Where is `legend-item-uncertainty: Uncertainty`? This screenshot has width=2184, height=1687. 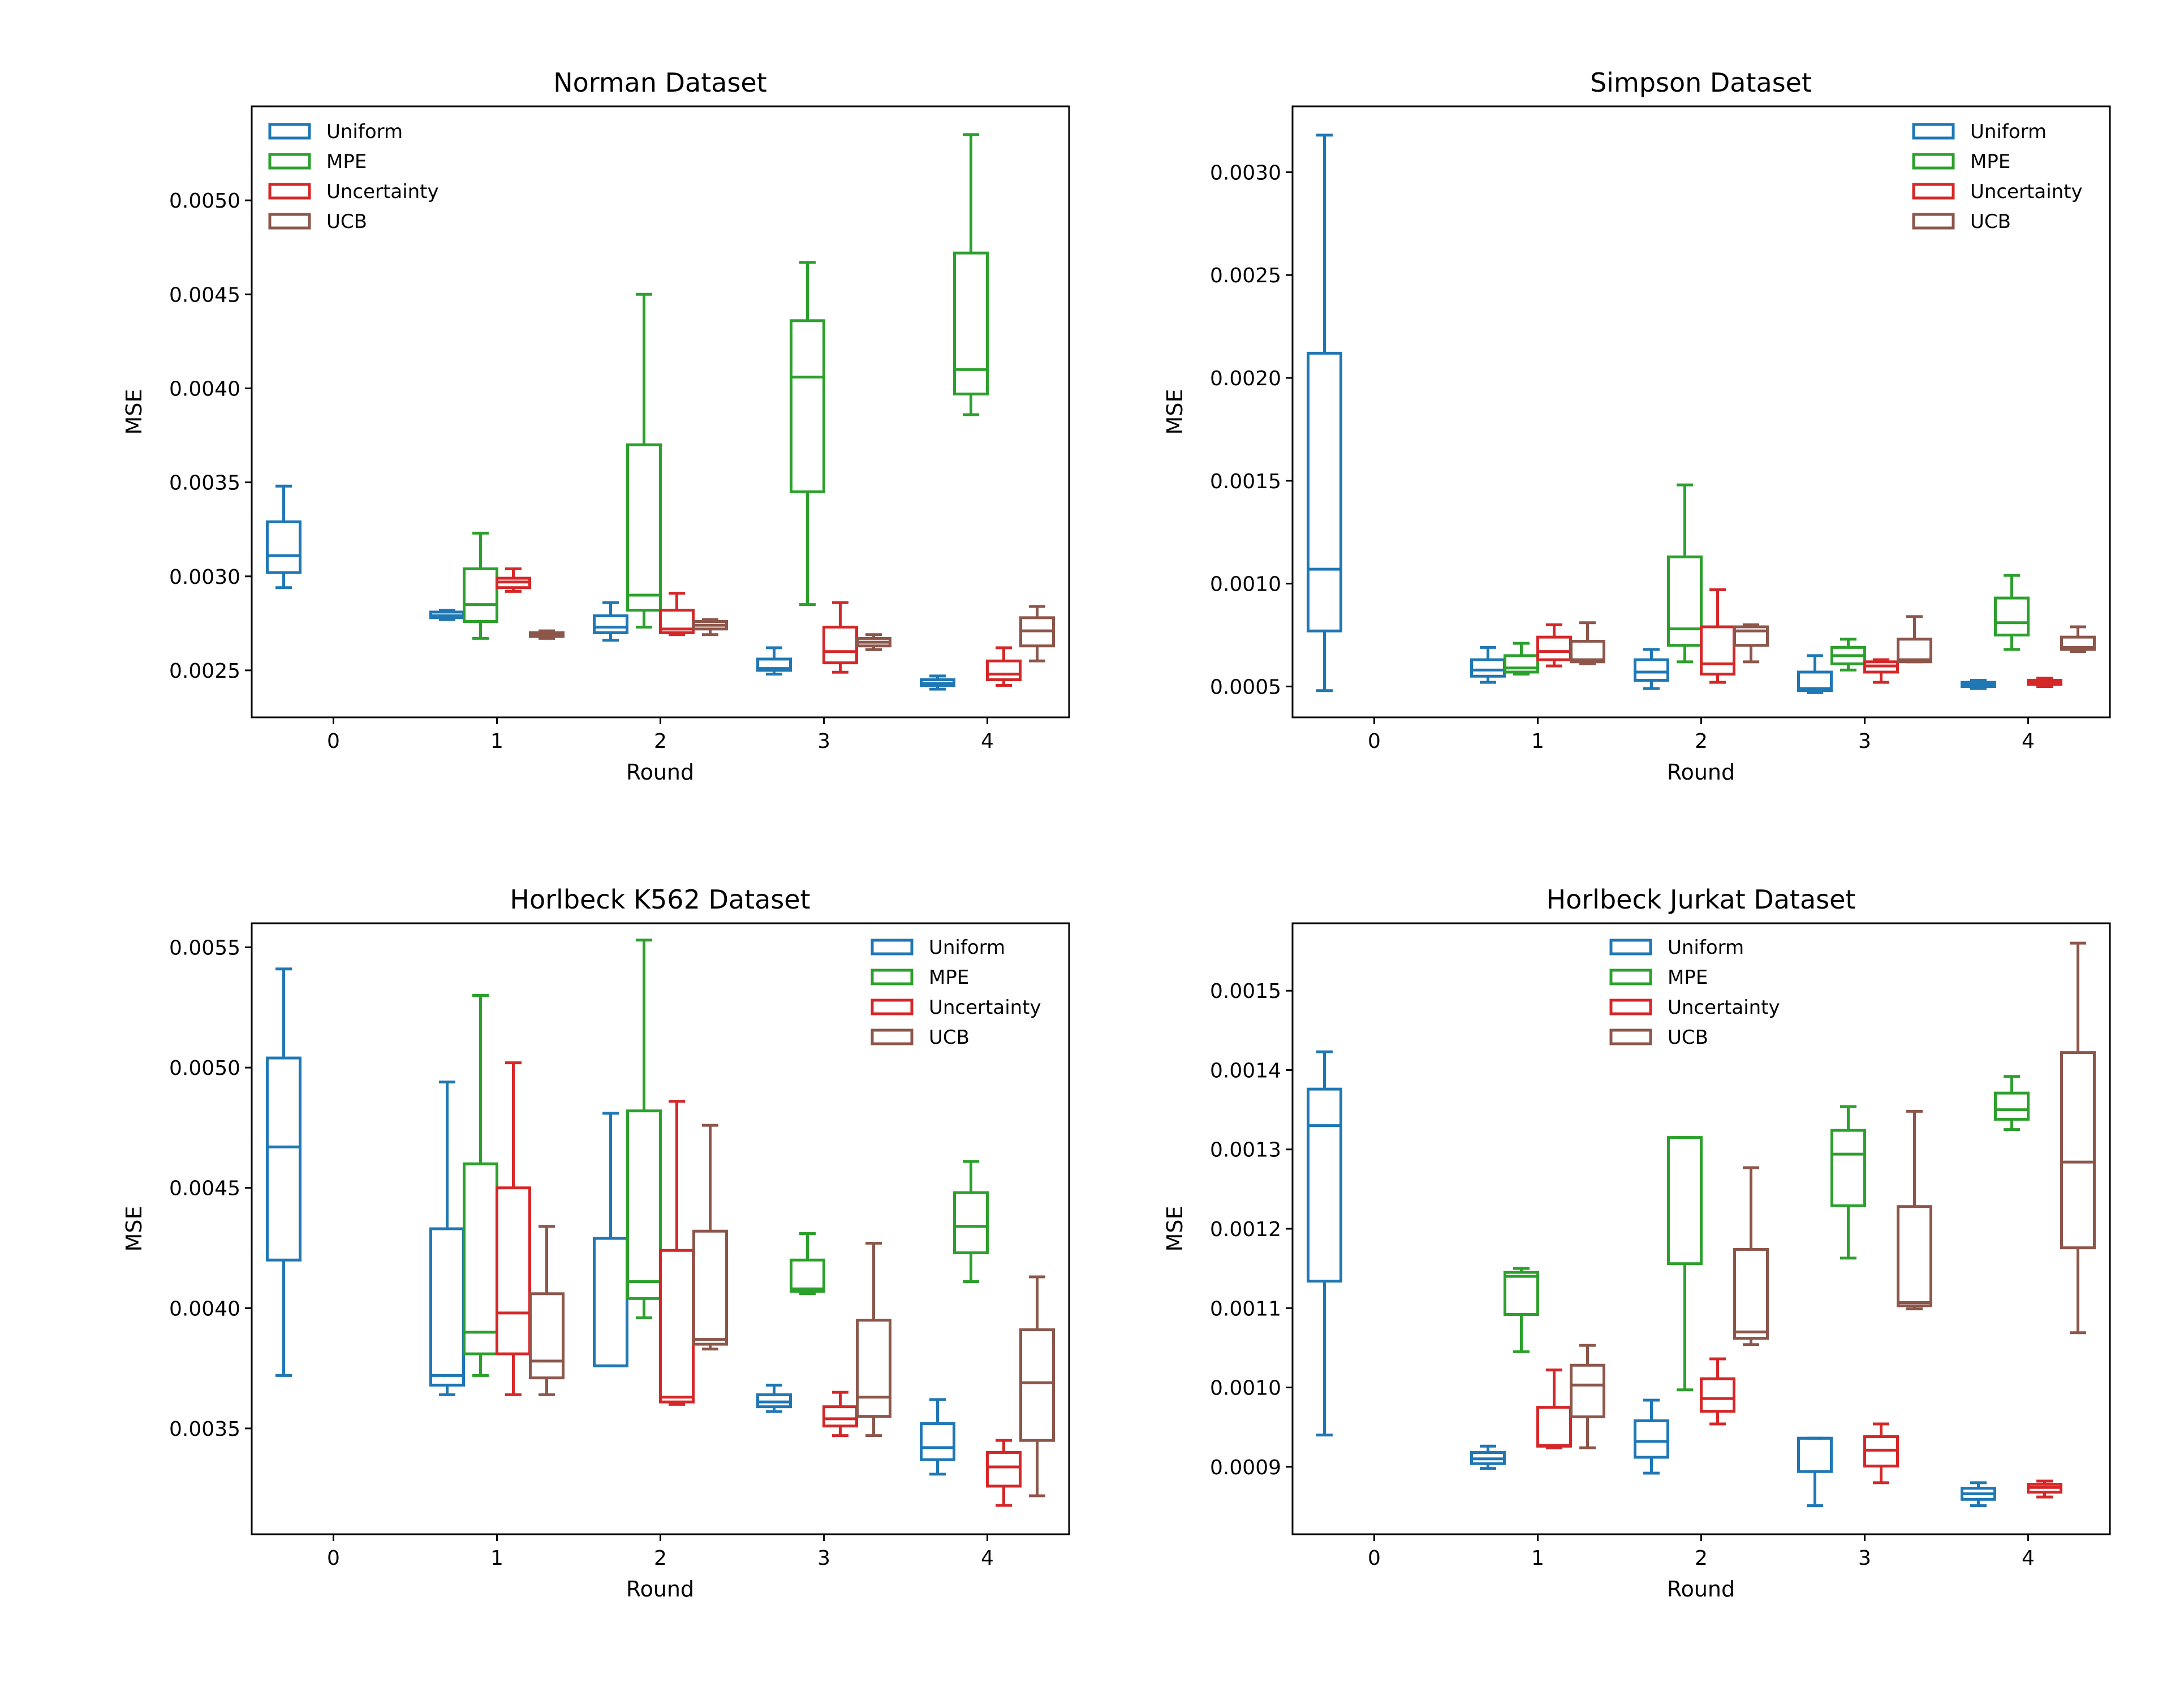
legend-item-uncertainty: Uncertainty is located at coordinates (956, 1007).